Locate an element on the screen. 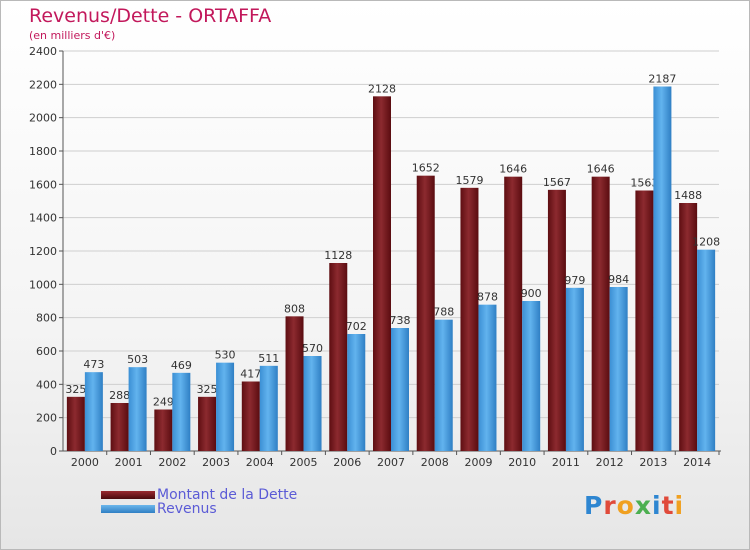 Image resolution: width=750 pixels, height=550 pixels. data-label-revenue: 570 is located at coordinates (312, 348).